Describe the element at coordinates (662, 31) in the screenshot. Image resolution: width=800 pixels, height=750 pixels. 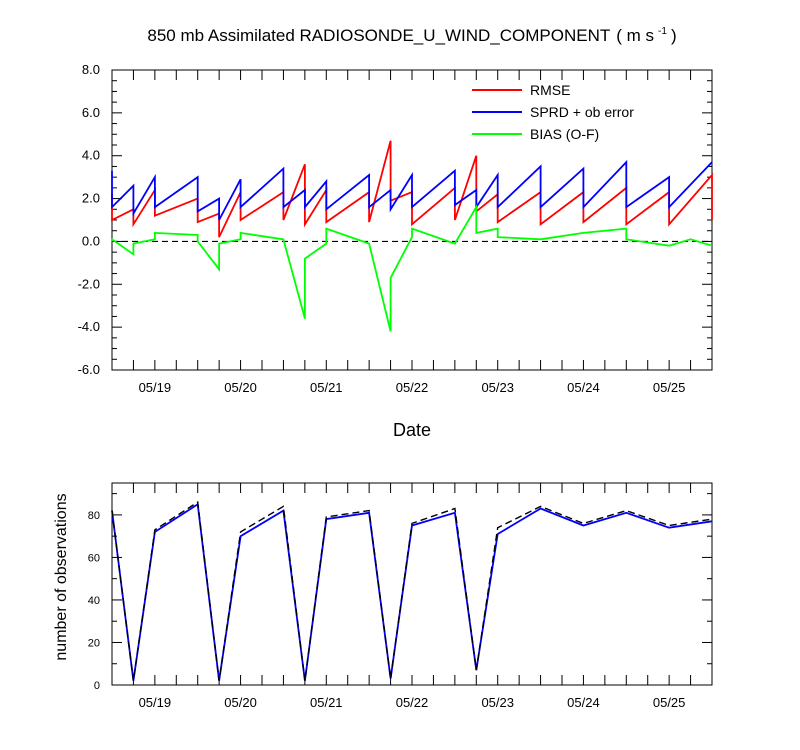
I see `chart-title-units-exponent: -1` at that location.